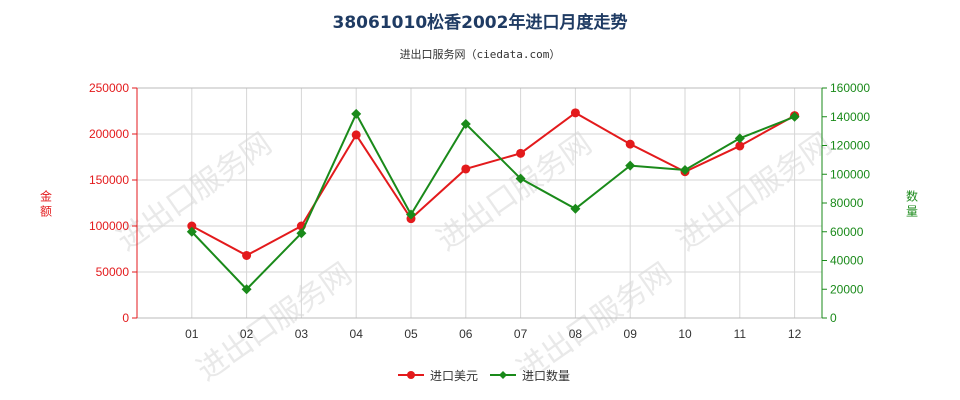  I want to click on x-tick-label: 08, so click(576, 334).